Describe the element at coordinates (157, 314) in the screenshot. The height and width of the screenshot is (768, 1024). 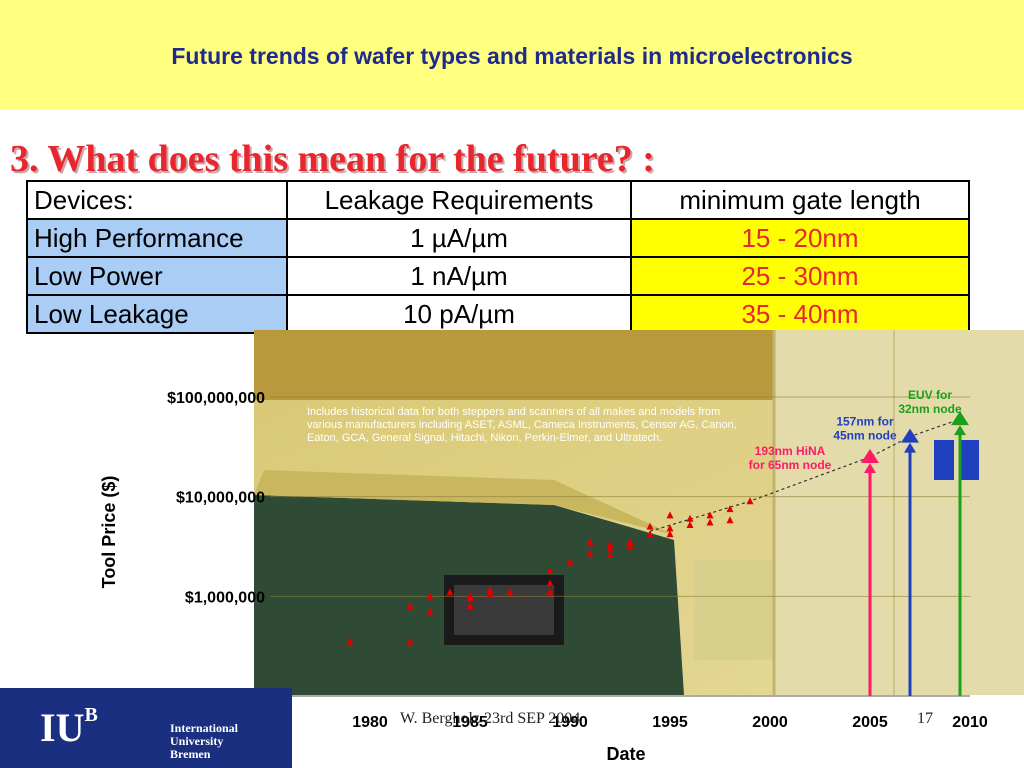
I see `device-cell: Low Leakage` at that location.